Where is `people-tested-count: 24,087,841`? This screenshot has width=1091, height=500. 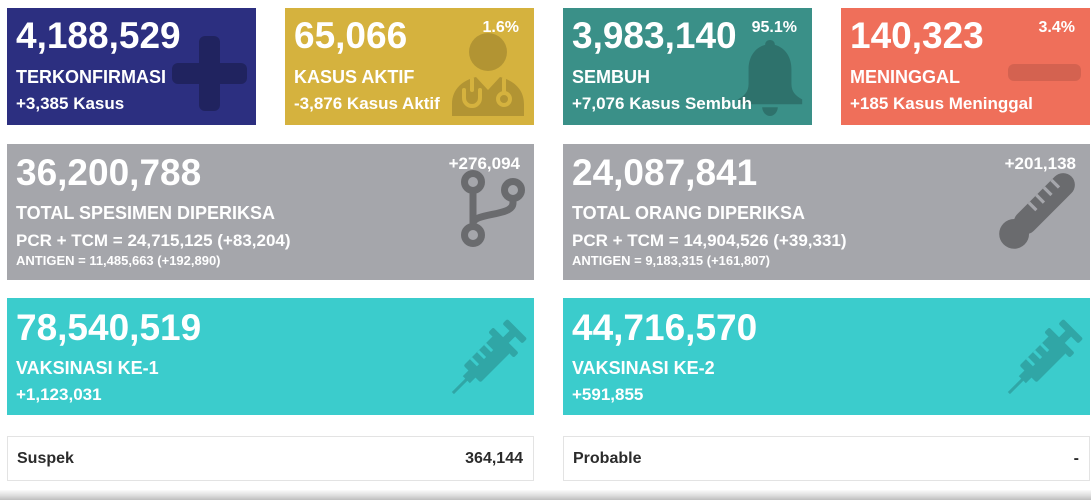
people-tested-count: 24,087,841 is located at coordinates (665, 172).